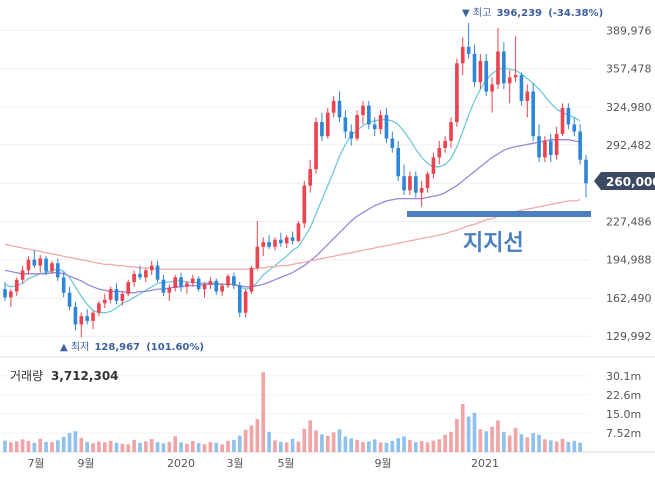  What do you see at coordinates (623, 433) in the screenshot?
I see `volume-tick-label: 7.52m` at bounding box center [623, 433].